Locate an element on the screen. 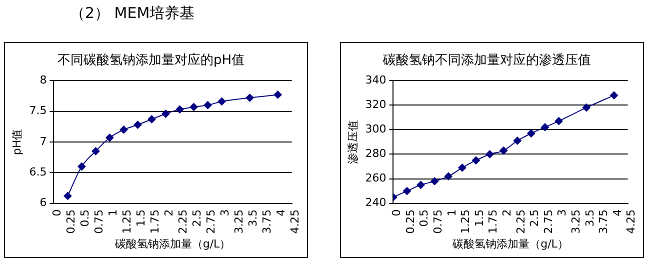 The image size is (649, 265). y-tick-label: 6.5 is located at coordinates (38, 171).